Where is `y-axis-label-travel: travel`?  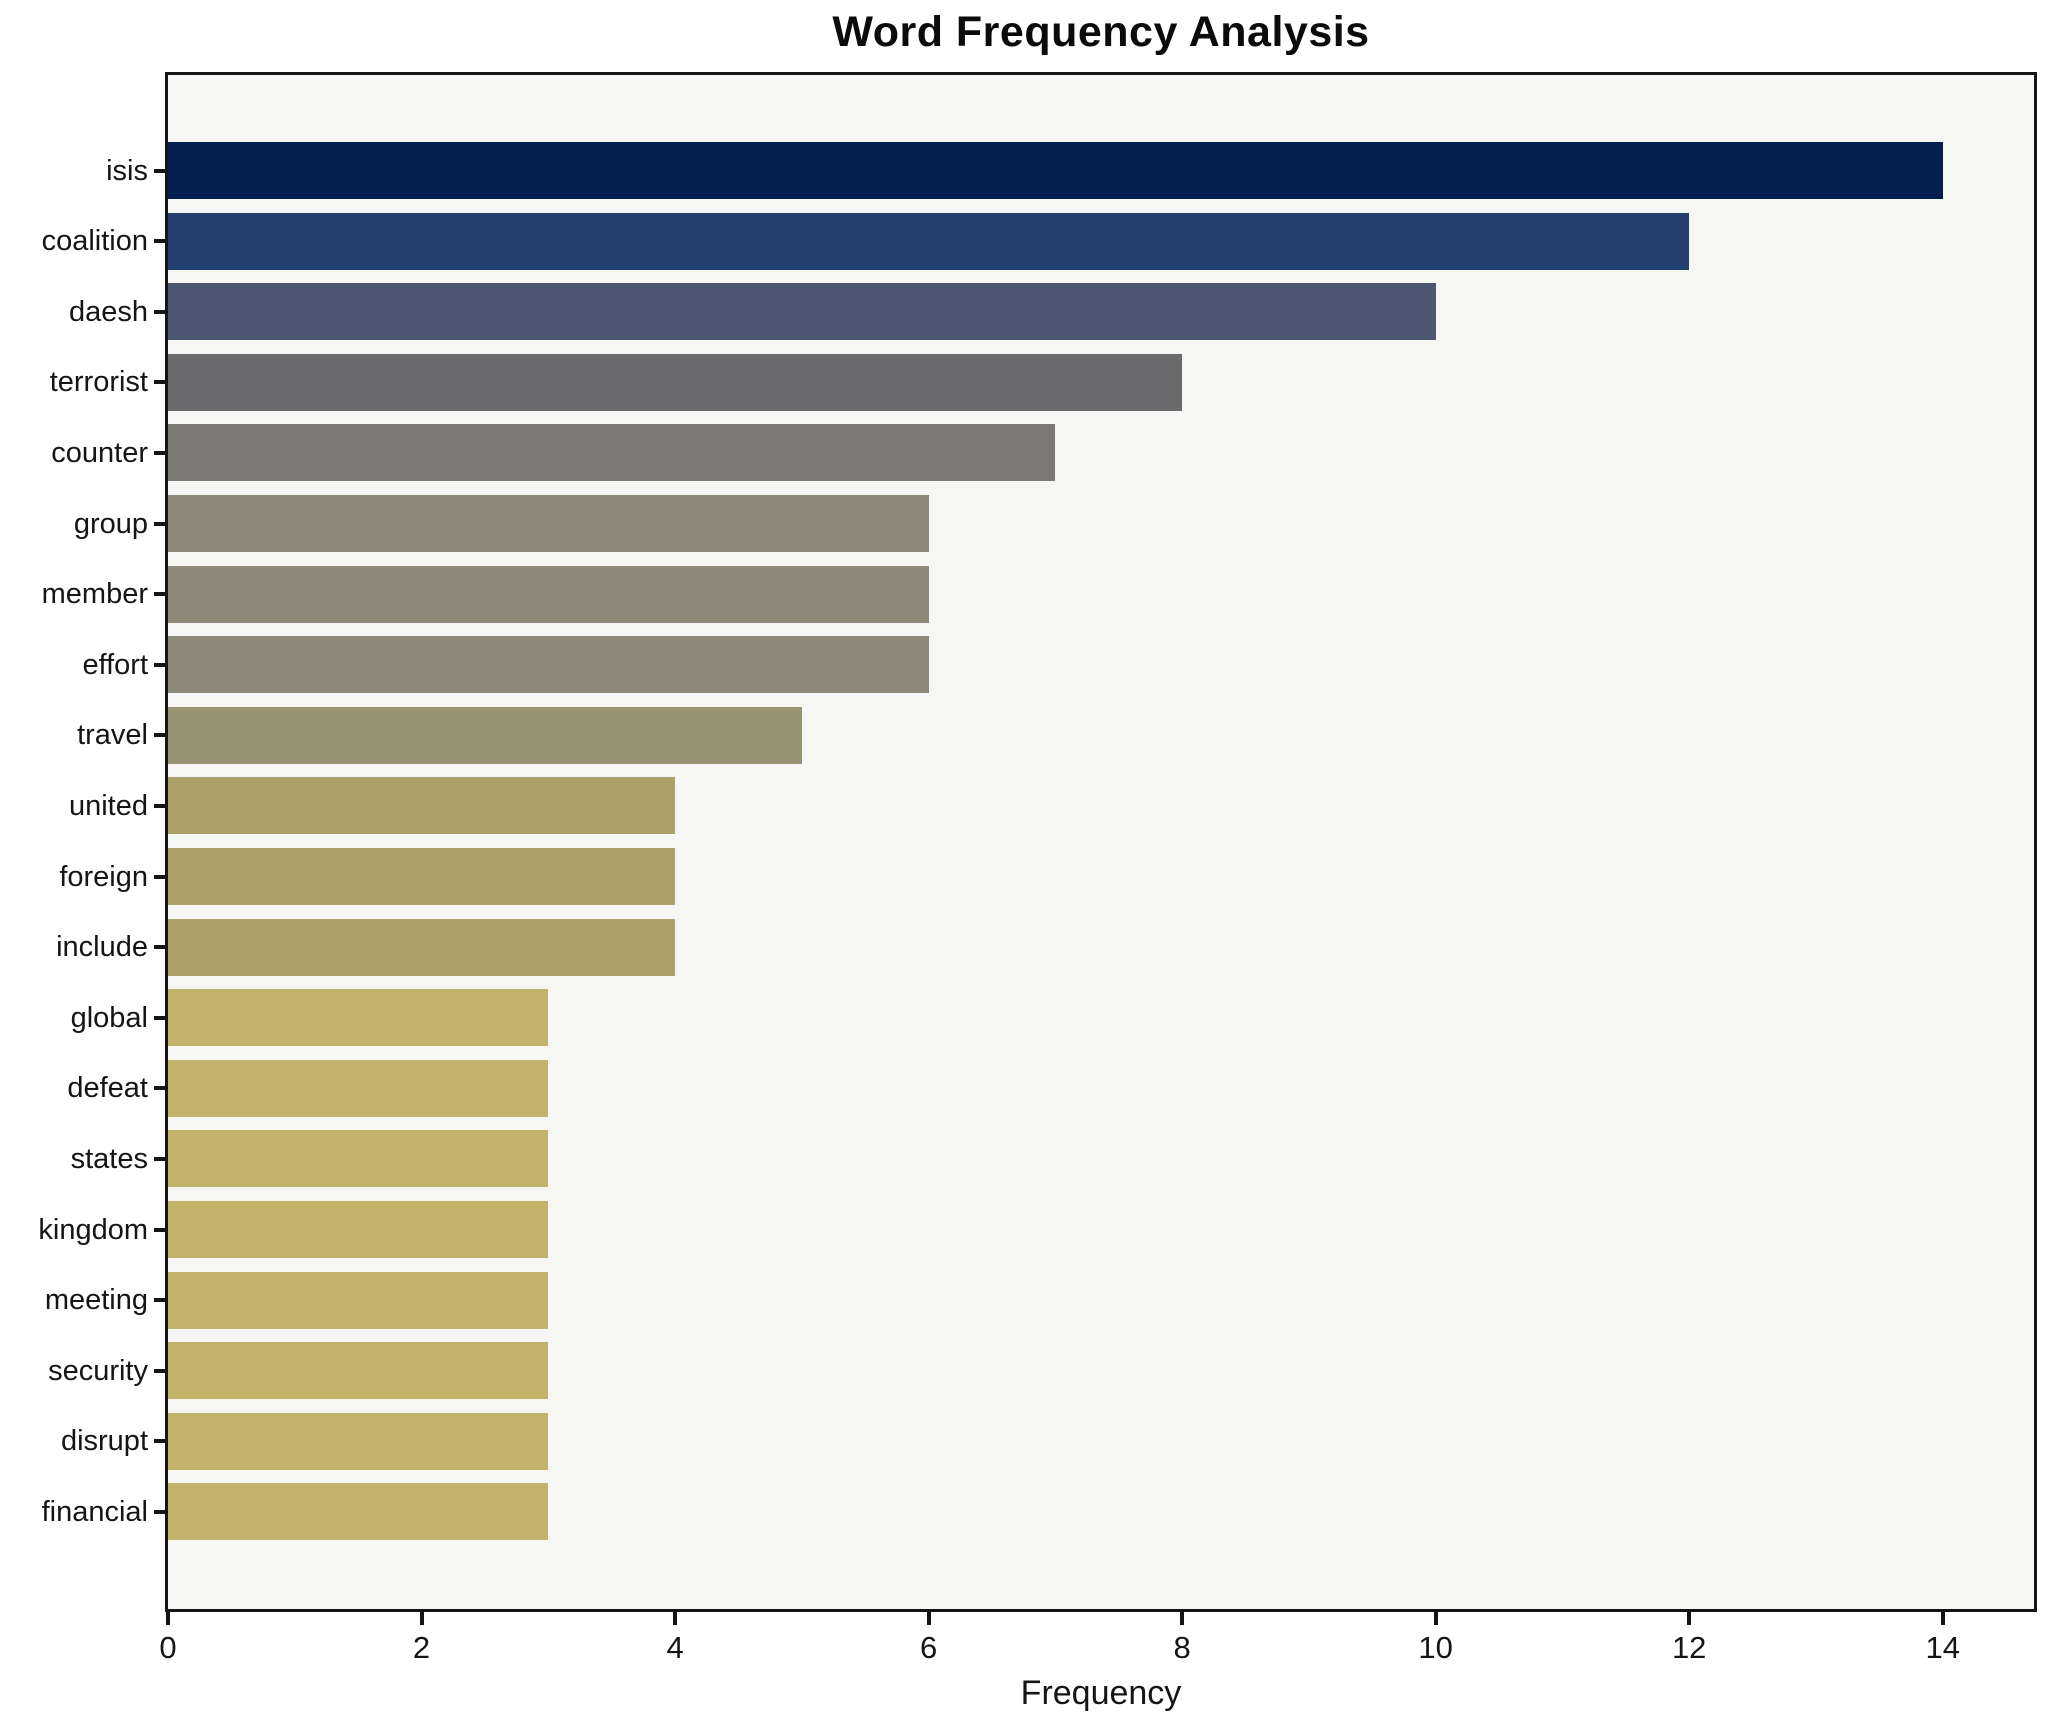
y-axis-label-travel: travel is located at coordinates (112, 735).